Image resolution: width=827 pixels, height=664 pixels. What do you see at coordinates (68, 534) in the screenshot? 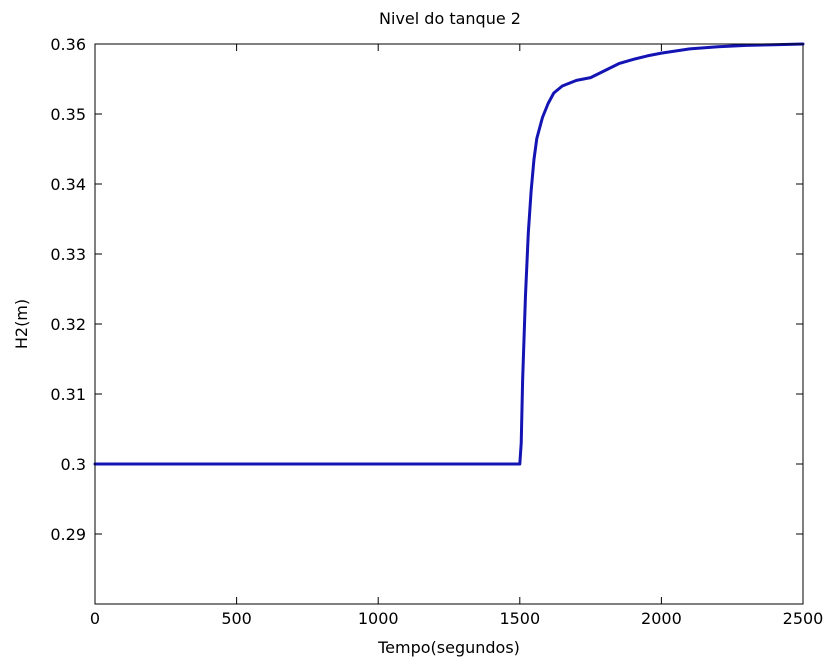
I see `y-tick-label: 0.29` at bounding box center [68, 534].